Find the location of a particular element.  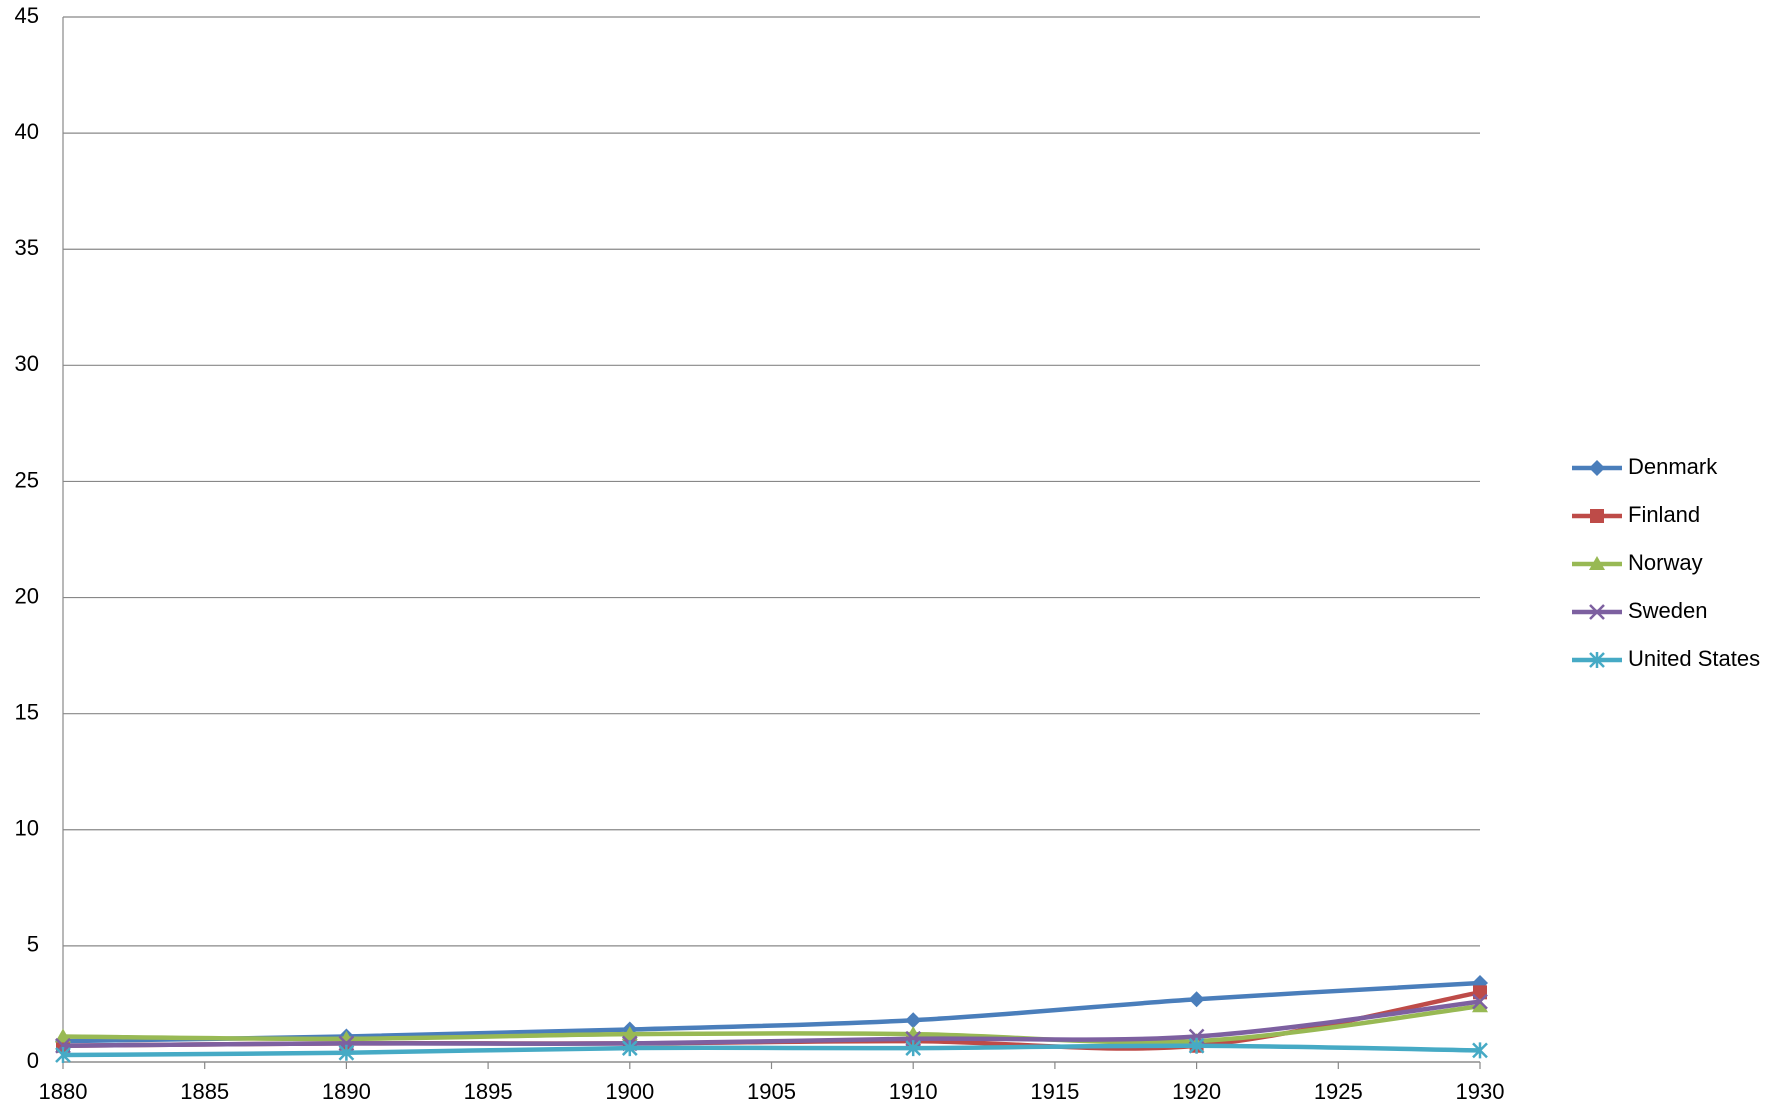

x-tick-label: 1880 is located at coordinates (63, 1091).